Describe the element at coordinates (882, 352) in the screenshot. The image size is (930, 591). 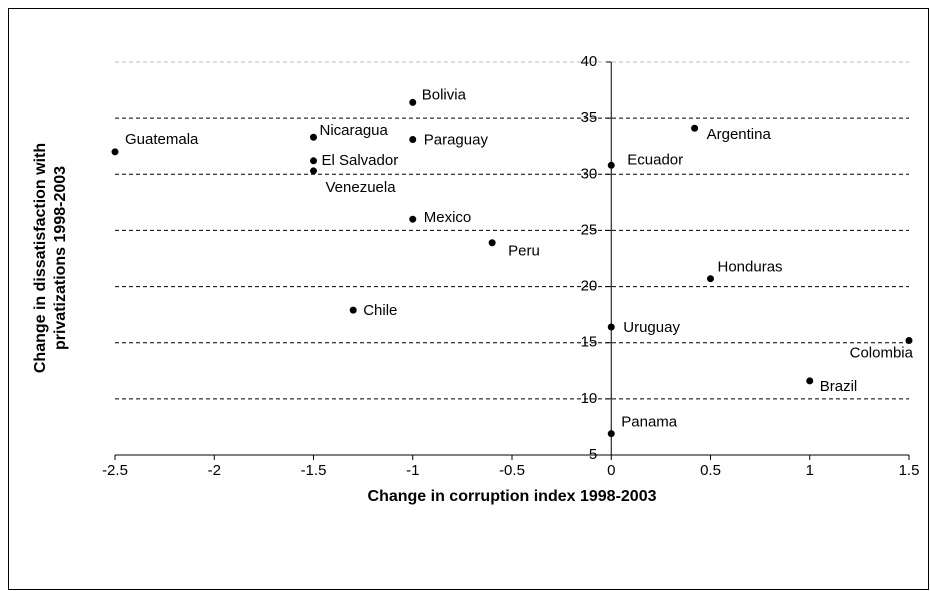
I see `point-label: Colombia` at that location.